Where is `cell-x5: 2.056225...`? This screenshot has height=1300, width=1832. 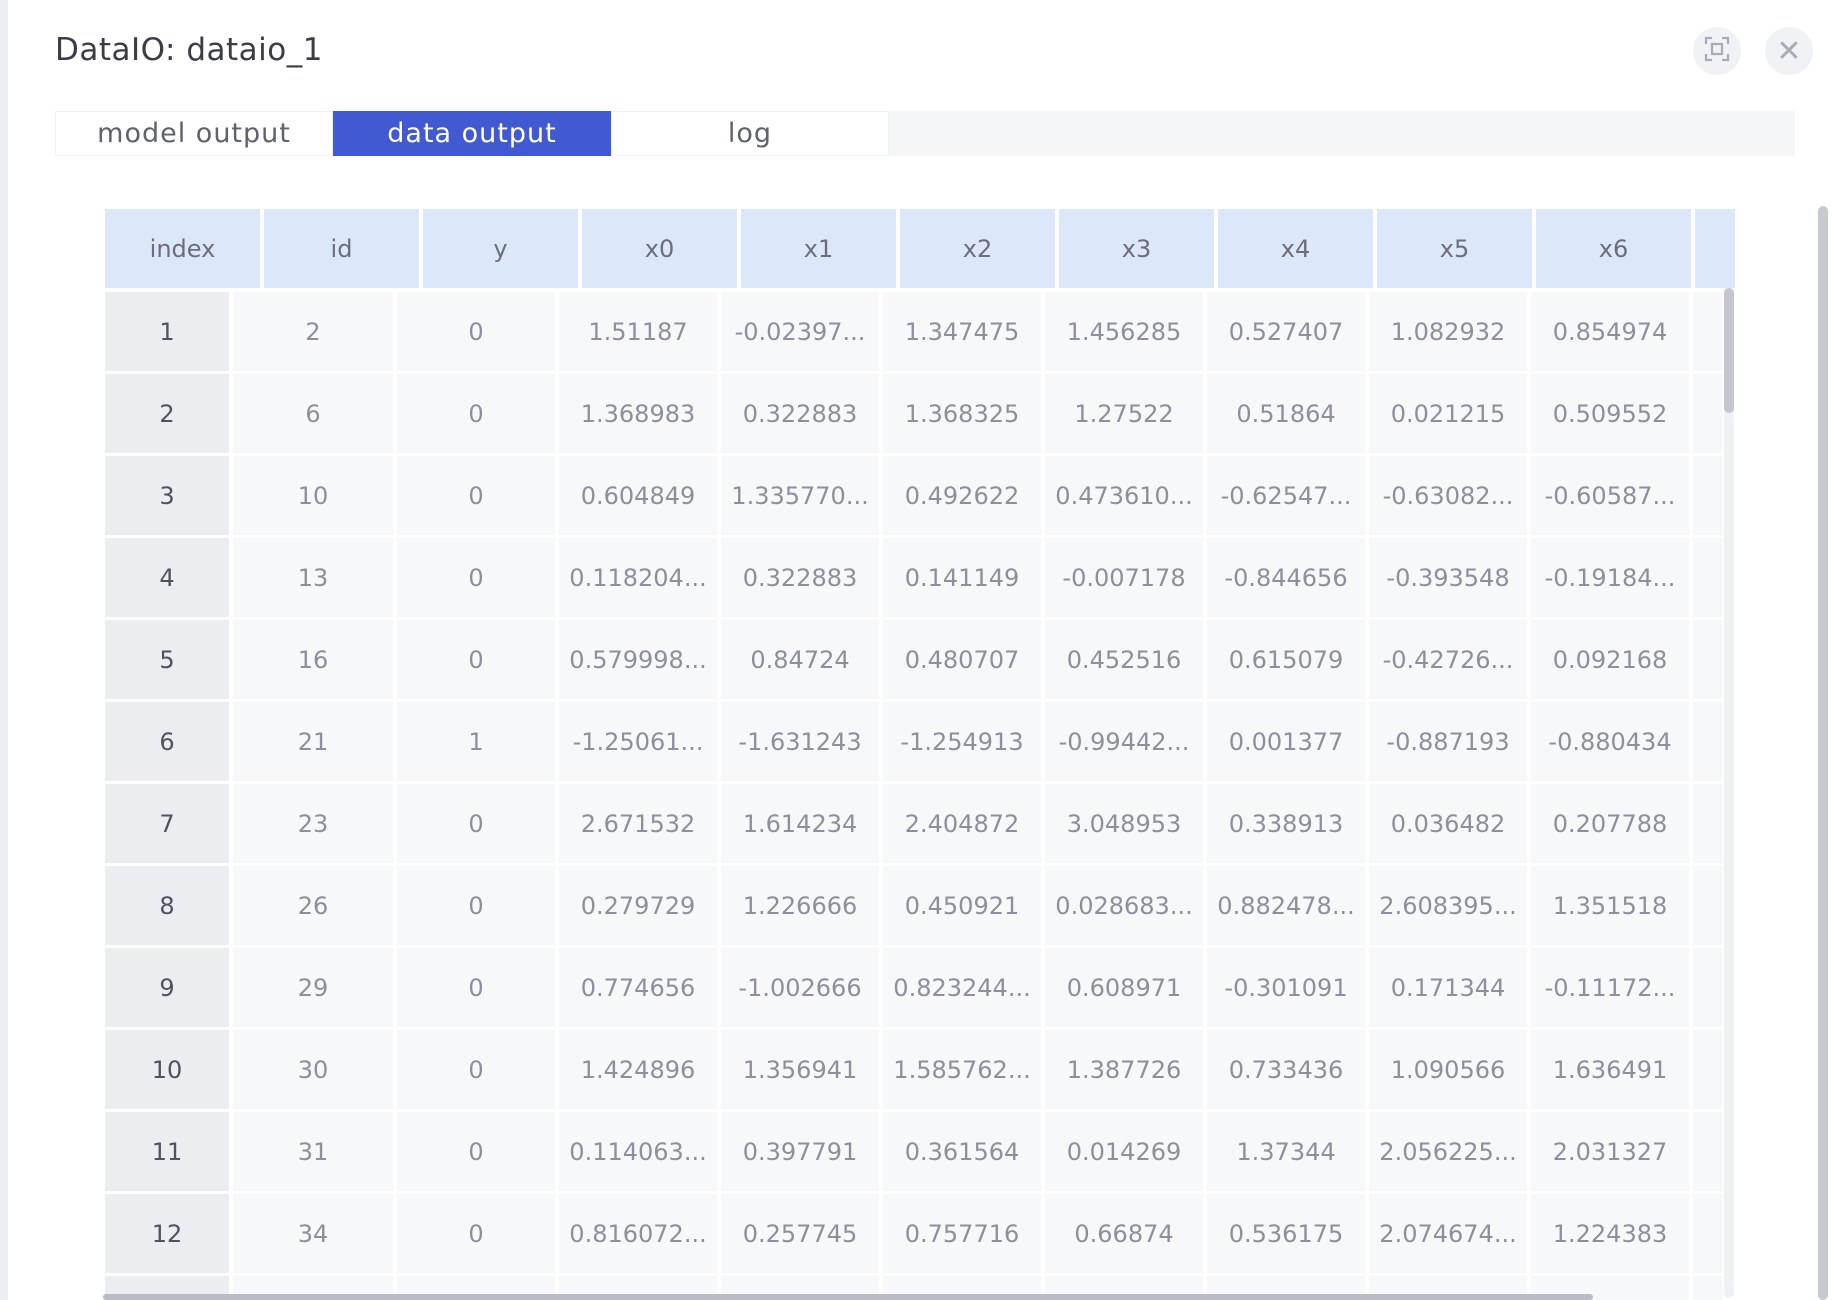
cell-x5: 2.056225... is located at coordinates (1448, 1151).